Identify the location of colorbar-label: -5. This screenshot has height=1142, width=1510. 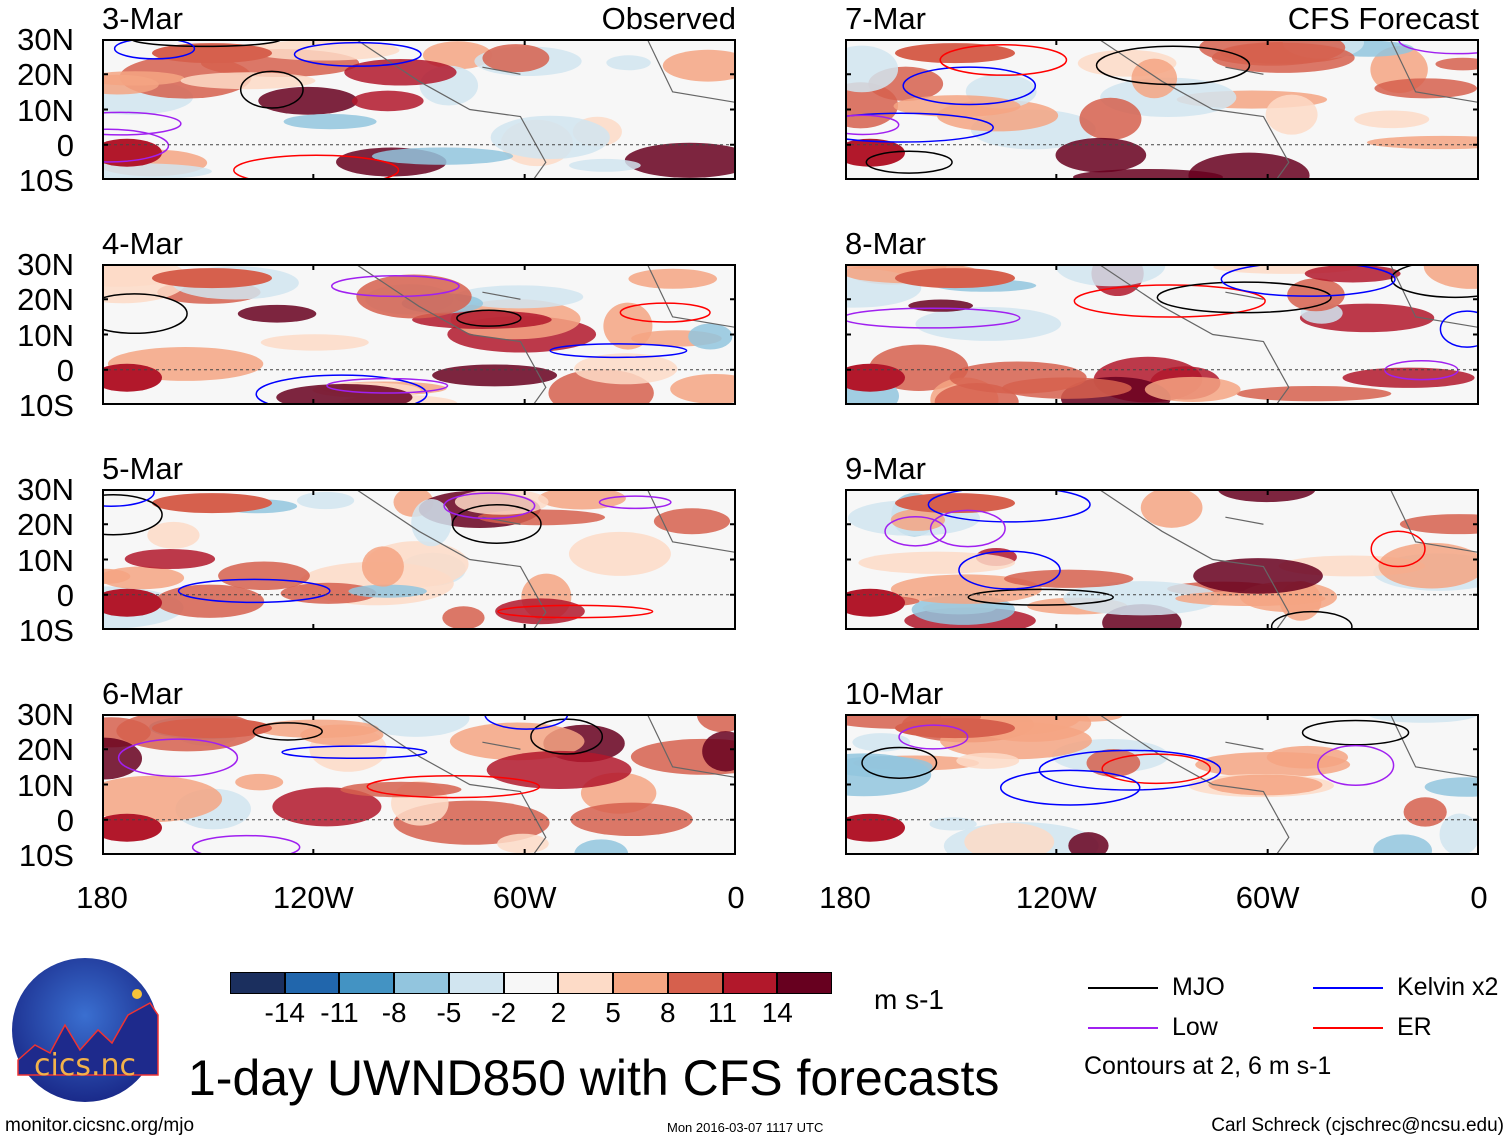
(449, 1012).